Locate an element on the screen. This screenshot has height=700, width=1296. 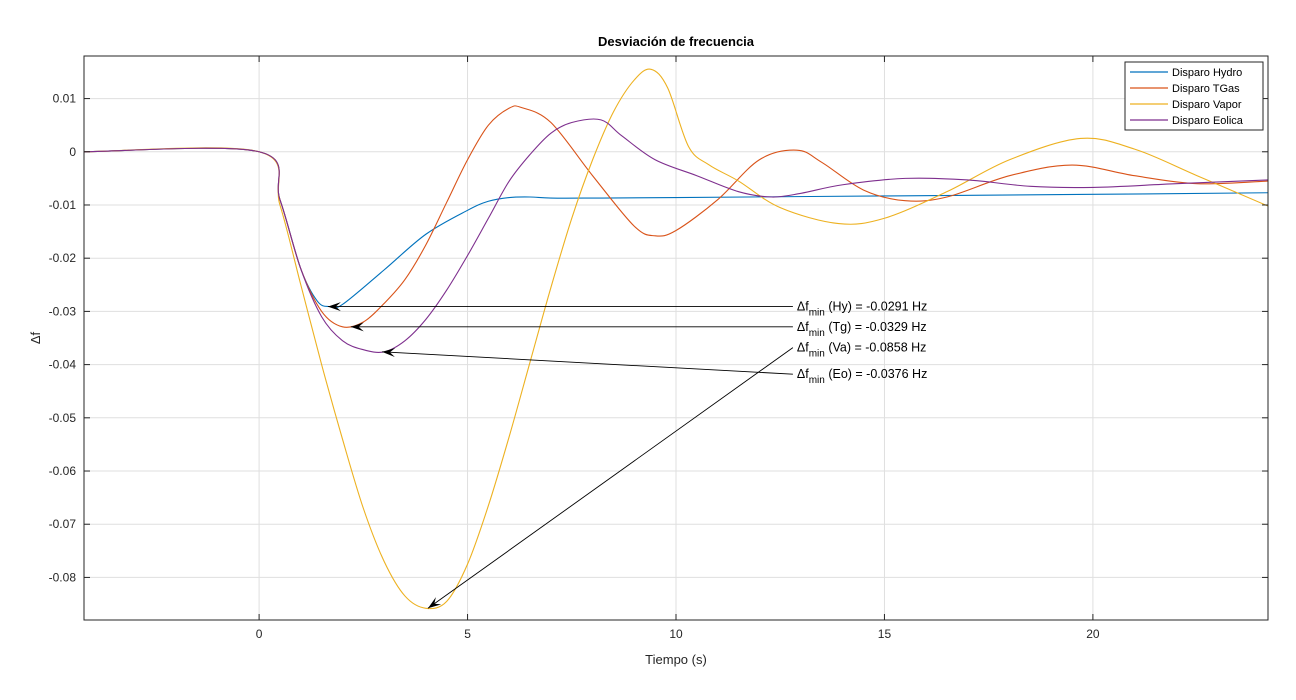
y-tick-label: -0.07 is located at coordinates (63, 524).